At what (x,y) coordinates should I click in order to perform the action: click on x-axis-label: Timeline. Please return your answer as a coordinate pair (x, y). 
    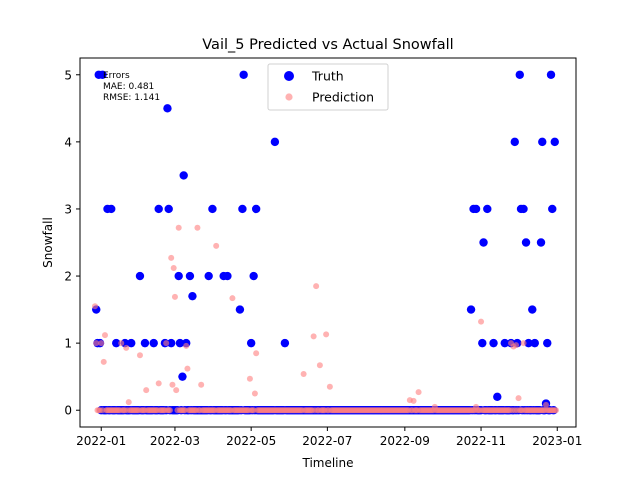
    Looking at the image, I should click on (327, 463).